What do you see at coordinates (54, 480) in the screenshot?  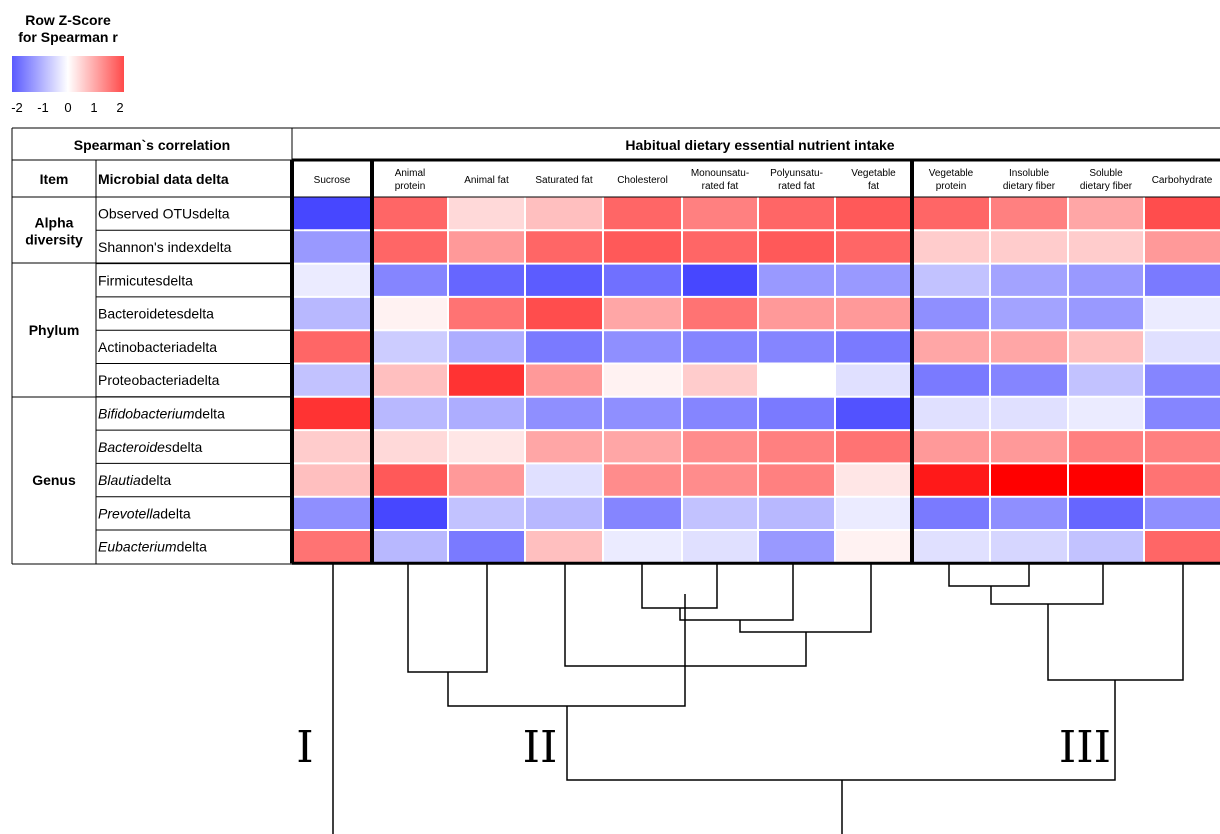 I see `group-label: Genus` at bounding box center [54, 480].